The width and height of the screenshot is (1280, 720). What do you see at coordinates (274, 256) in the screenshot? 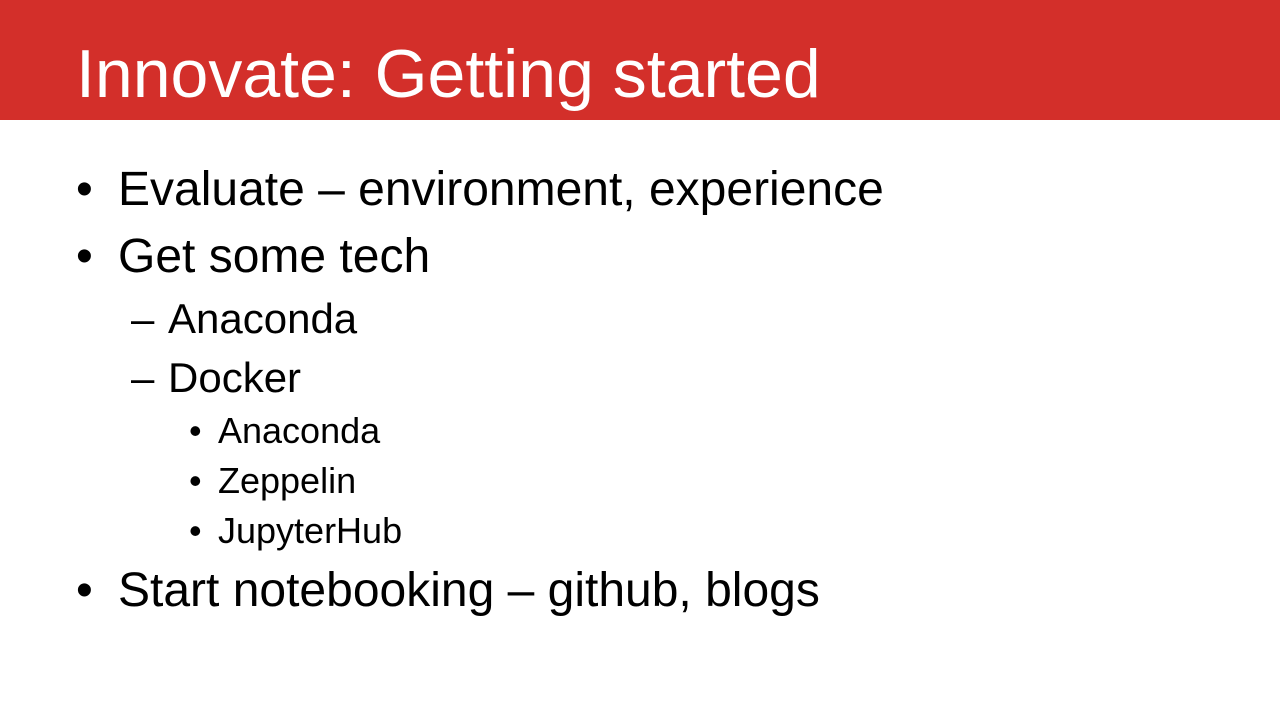
I see `bullet-text: Get some tech` at bounding box center [274, 256].